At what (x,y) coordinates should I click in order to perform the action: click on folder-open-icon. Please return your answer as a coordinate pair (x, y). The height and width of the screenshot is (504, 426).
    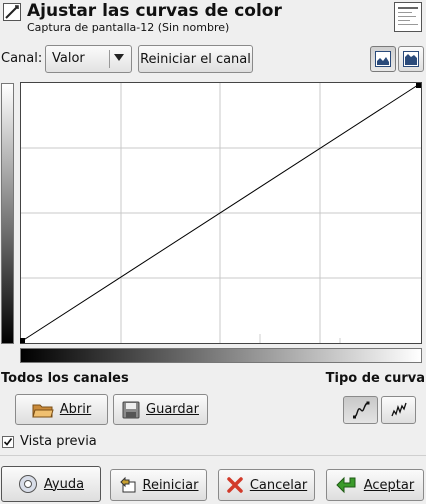
    Looking at the image, I should click on (43, 410).